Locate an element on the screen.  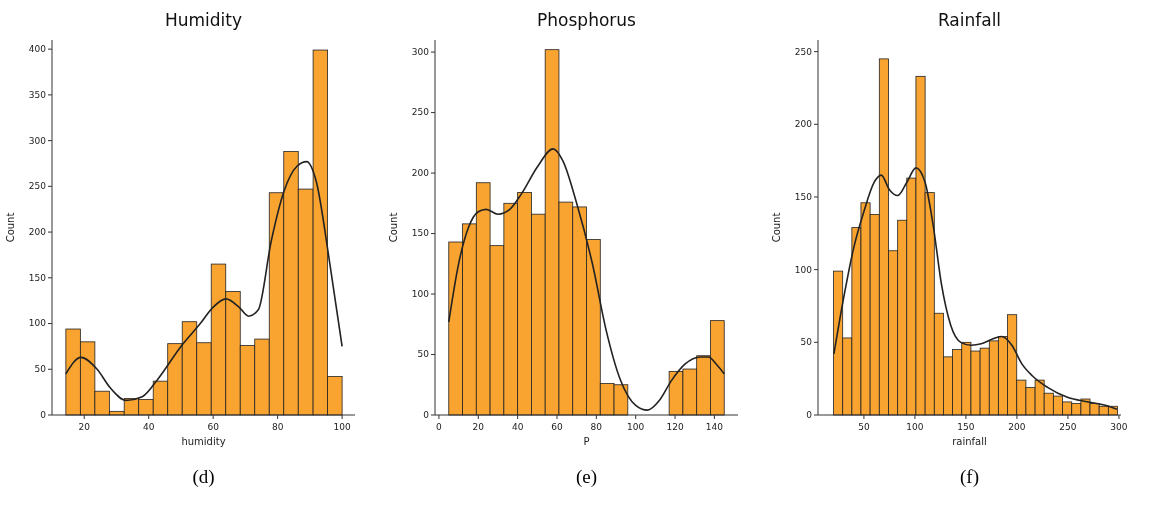
text: (d) is located at coordinates (203, 477).